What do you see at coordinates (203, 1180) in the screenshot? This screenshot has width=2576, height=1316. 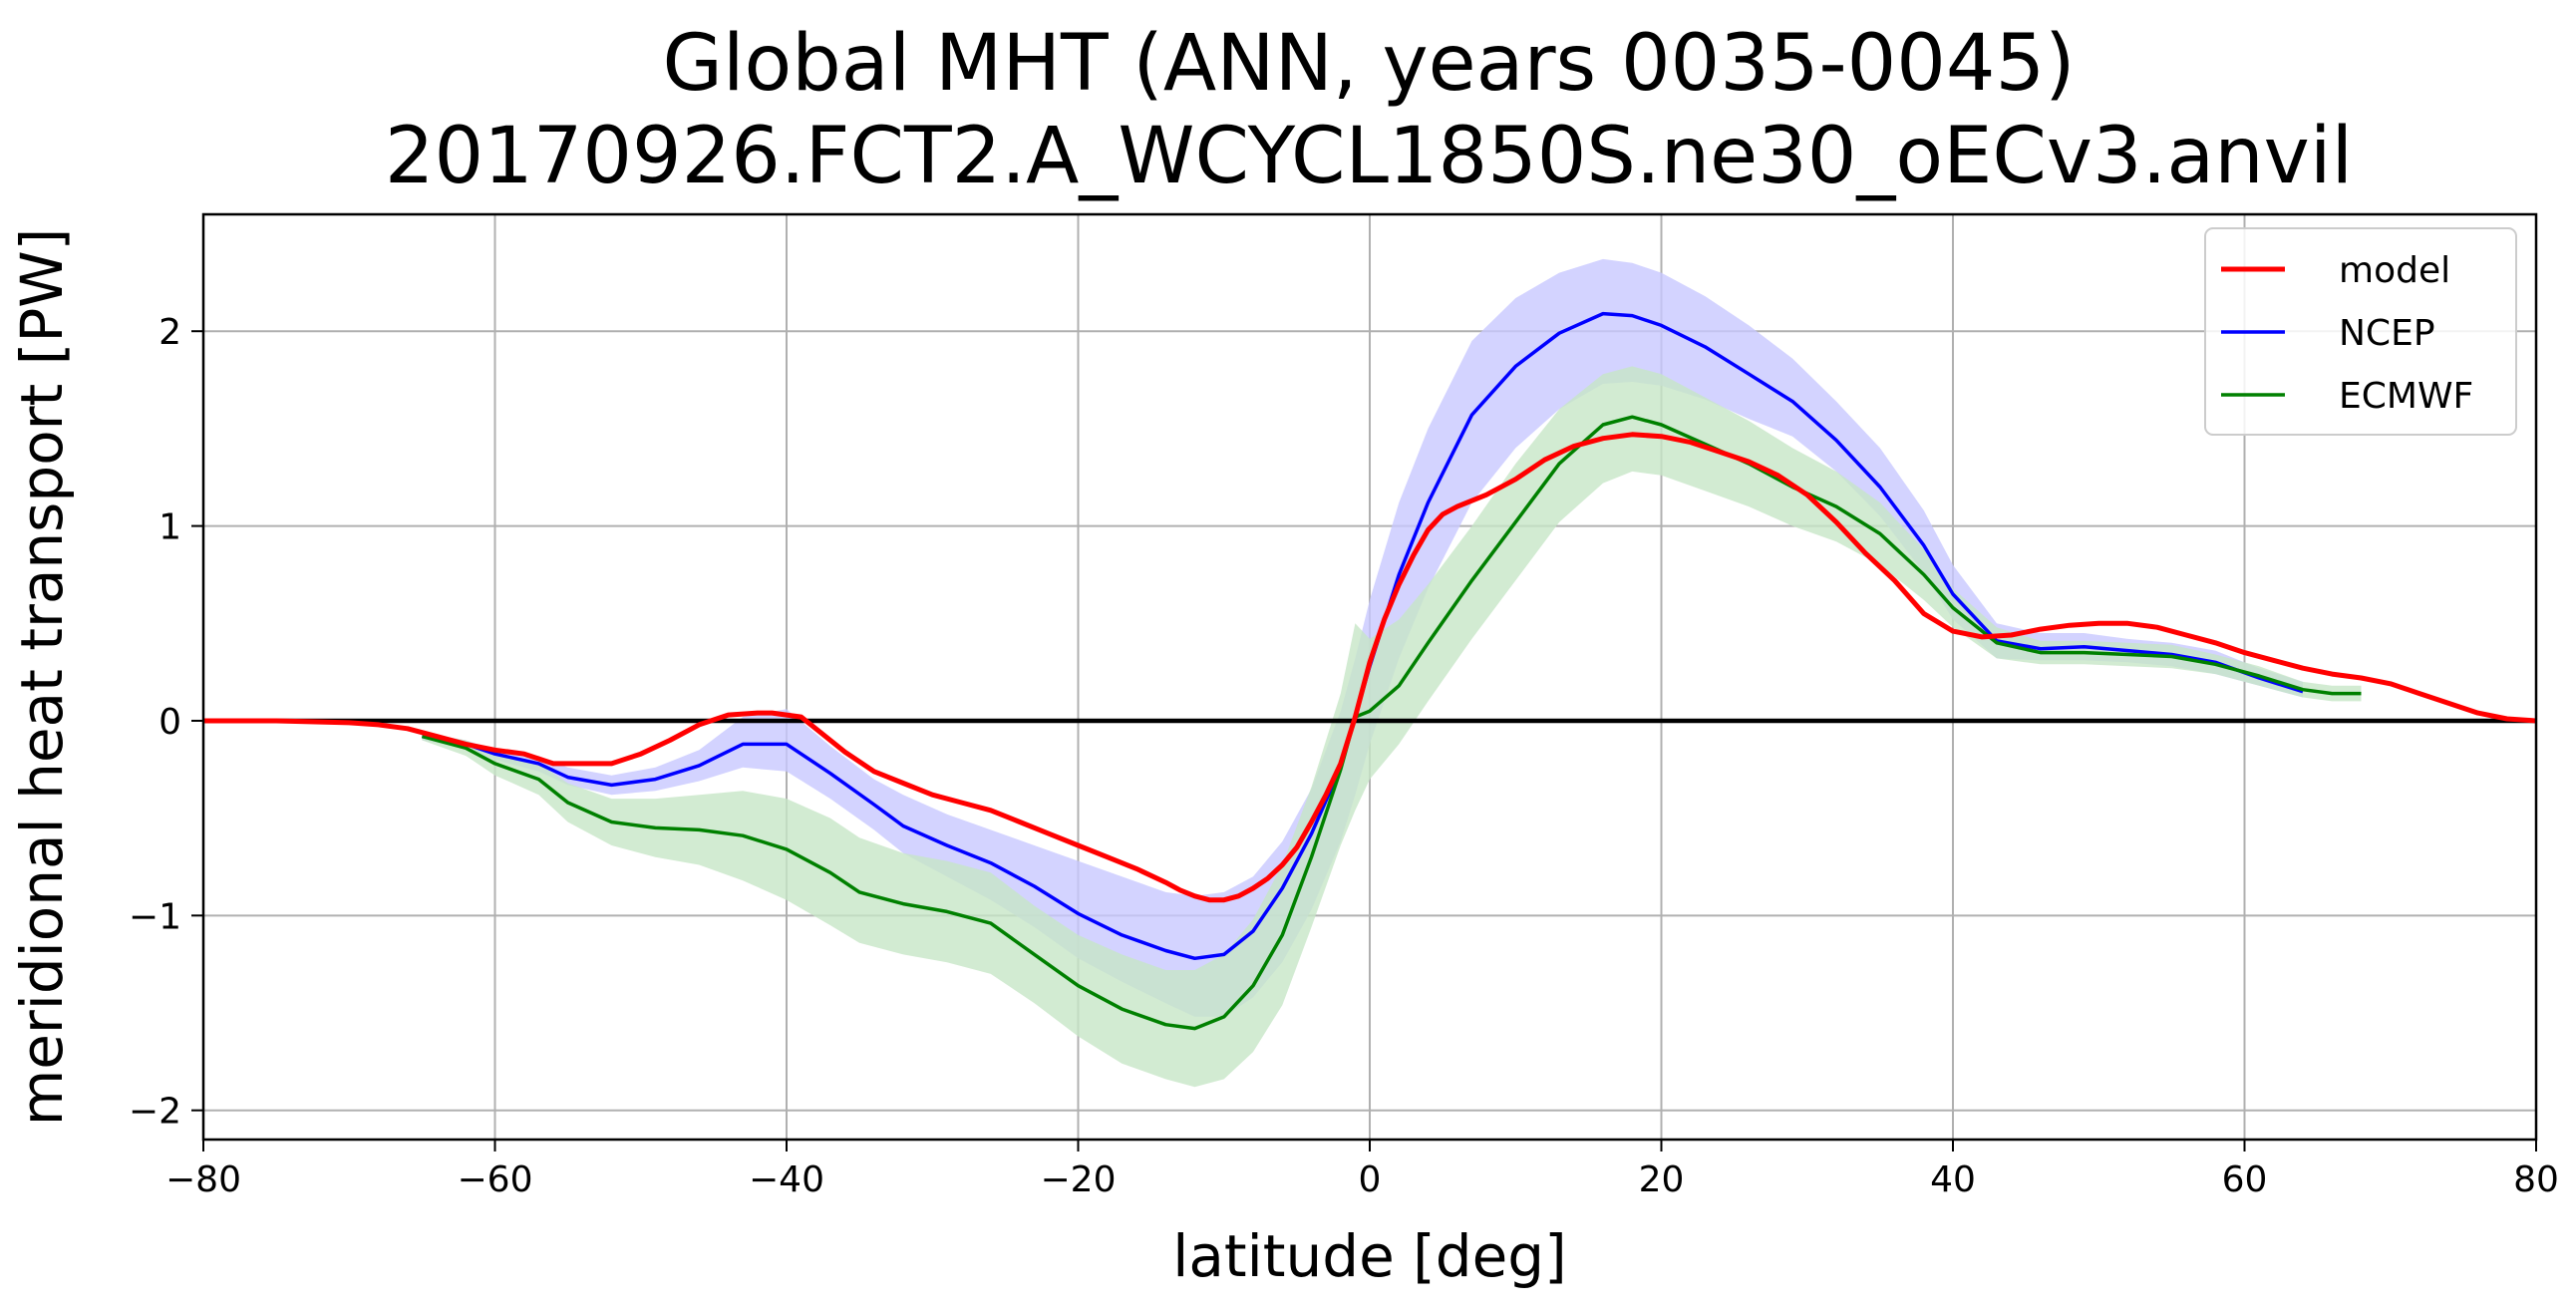 I see `x-tick-label: −80` at bounding box center [203, 1180].